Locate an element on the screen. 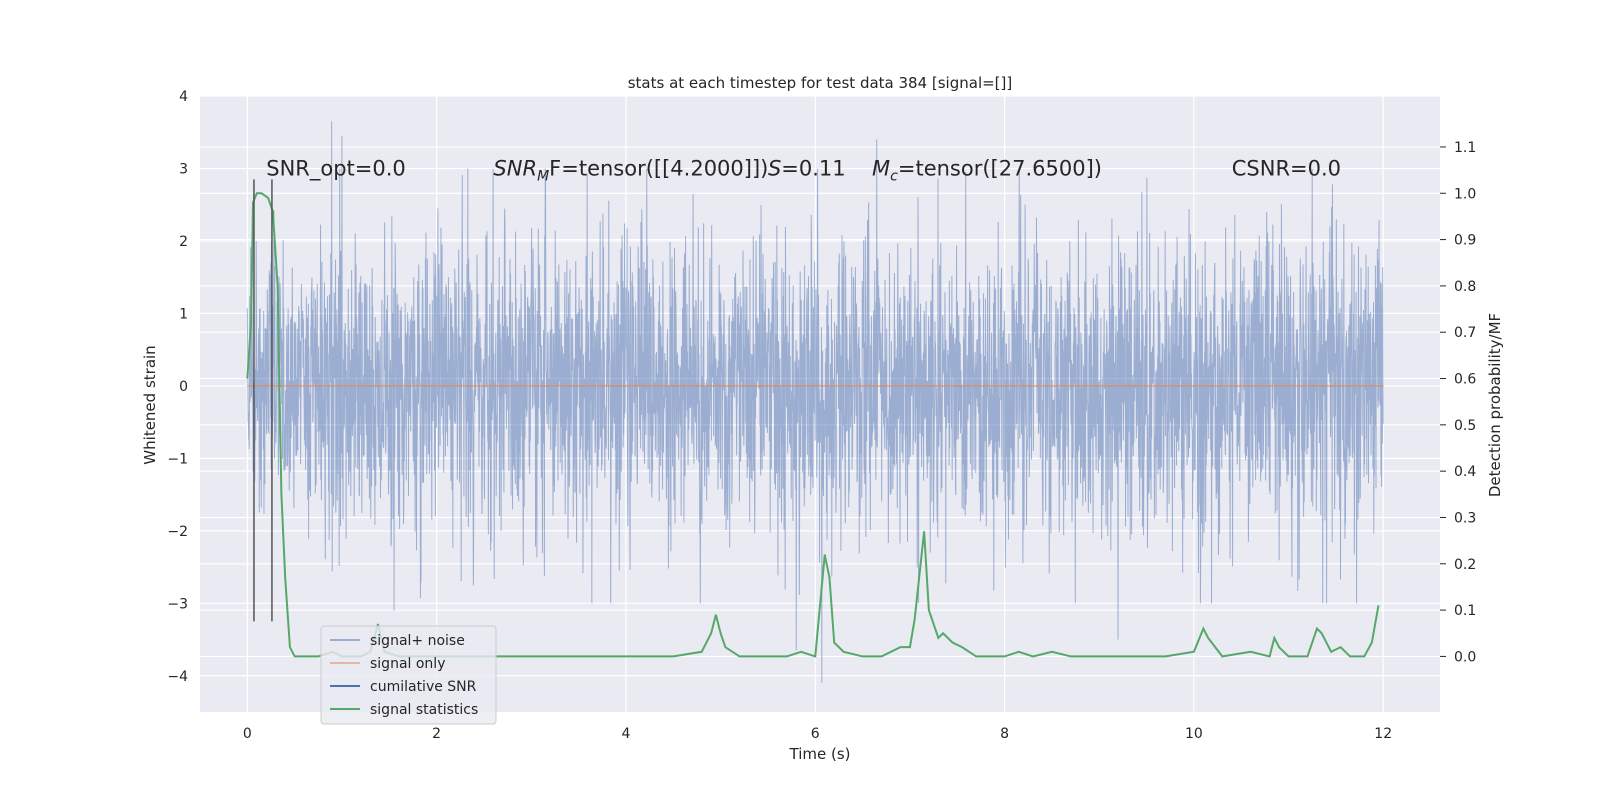  y2-tick-label: 0.7 is located at coordinates (1465, 333).